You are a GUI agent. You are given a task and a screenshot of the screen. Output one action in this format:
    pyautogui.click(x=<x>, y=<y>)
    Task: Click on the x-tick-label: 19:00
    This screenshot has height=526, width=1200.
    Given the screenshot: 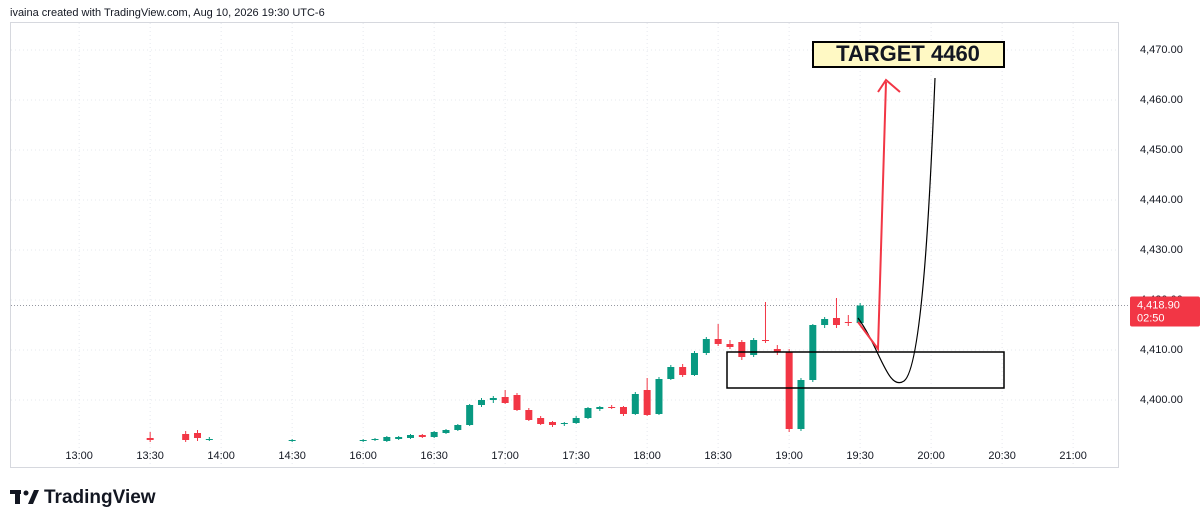 What is the action you would take?
    pyautogui.click(x=789, y=456)
    